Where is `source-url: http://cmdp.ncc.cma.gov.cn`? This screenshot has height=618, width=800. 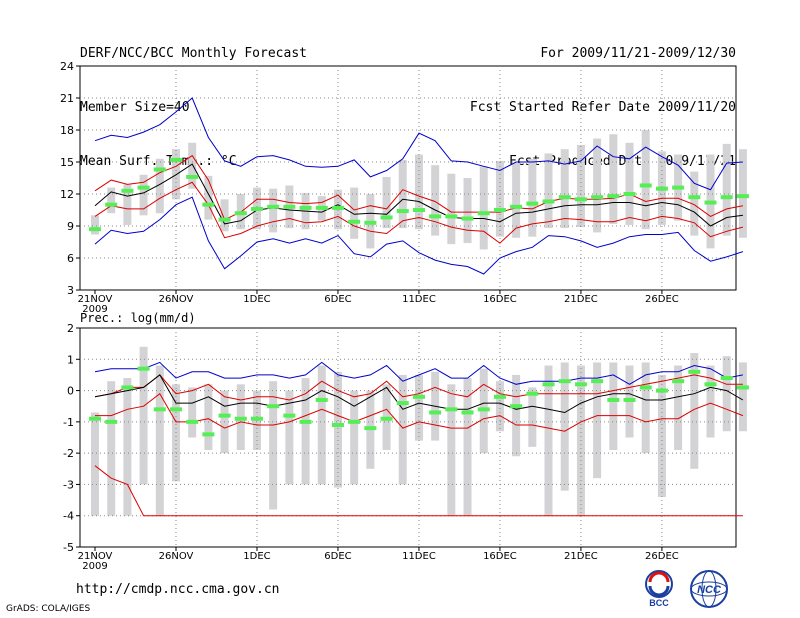 source-url: http://cmdp.ncc.cma.gov.cn is located at coordinates (178, 589).